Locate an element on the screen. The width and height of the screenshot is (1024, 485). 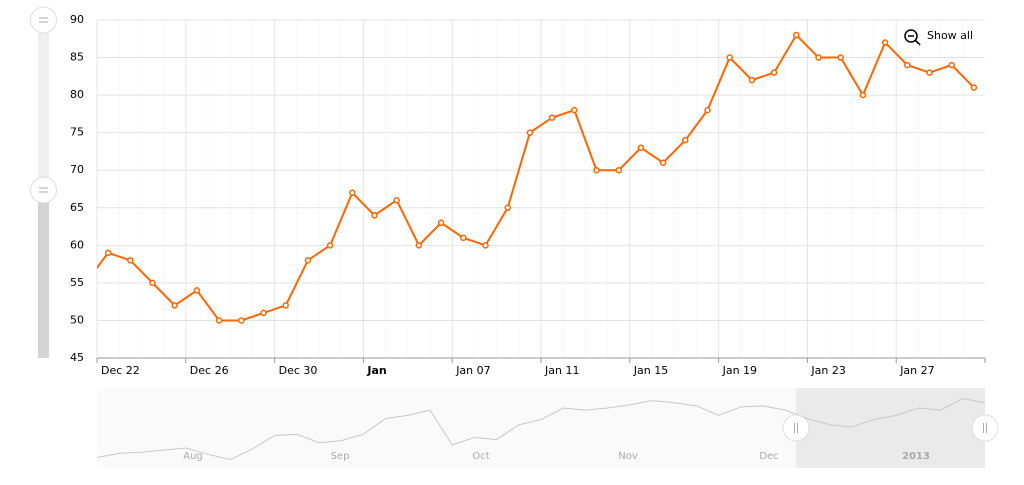
x-tick-label: Jan 11 is located at coordinates (561, 370).